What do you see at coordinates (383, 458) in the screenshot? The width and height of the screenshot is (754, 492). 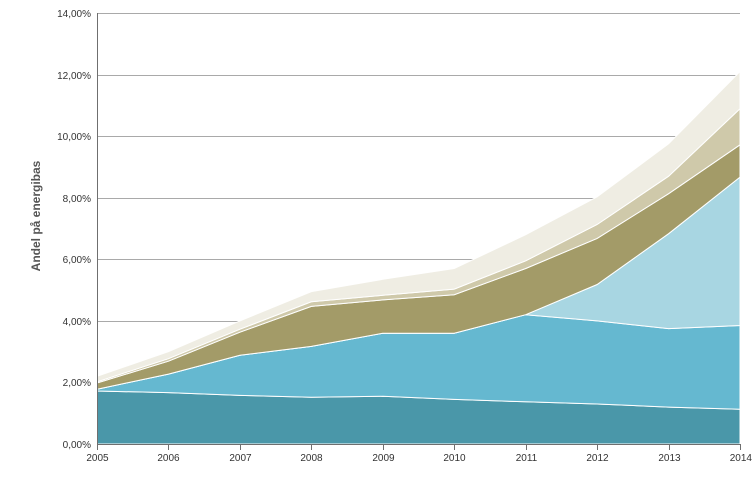 I see `x-tick-label: 2009` at bounding box center [383, 458].